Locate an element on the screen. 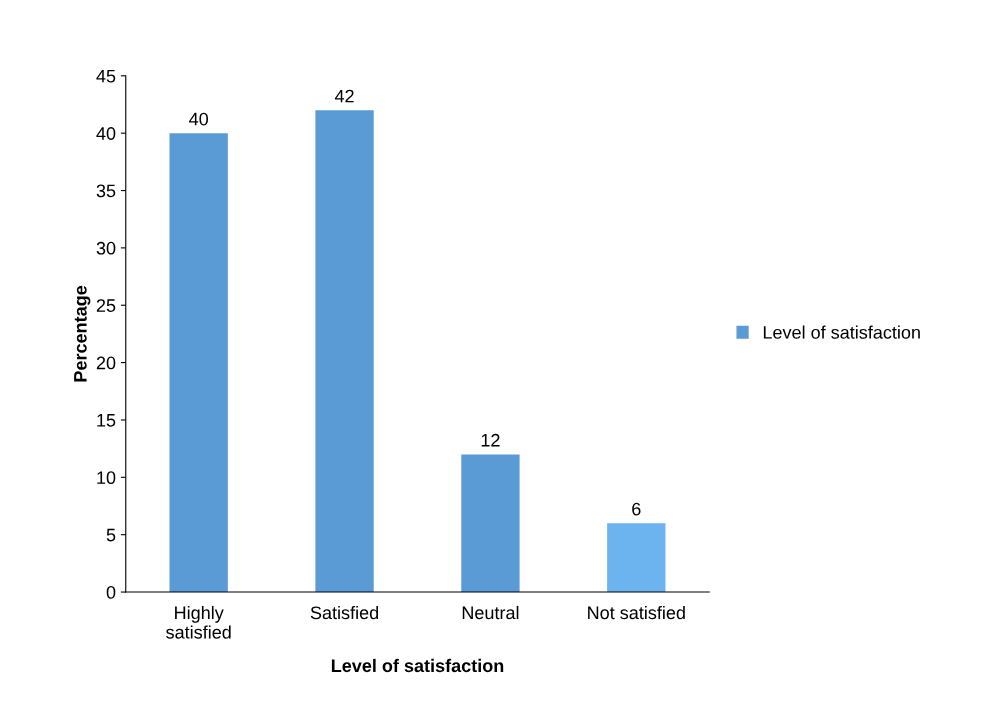  y-axis-title: Percentage is located at coordinates (82, 333).